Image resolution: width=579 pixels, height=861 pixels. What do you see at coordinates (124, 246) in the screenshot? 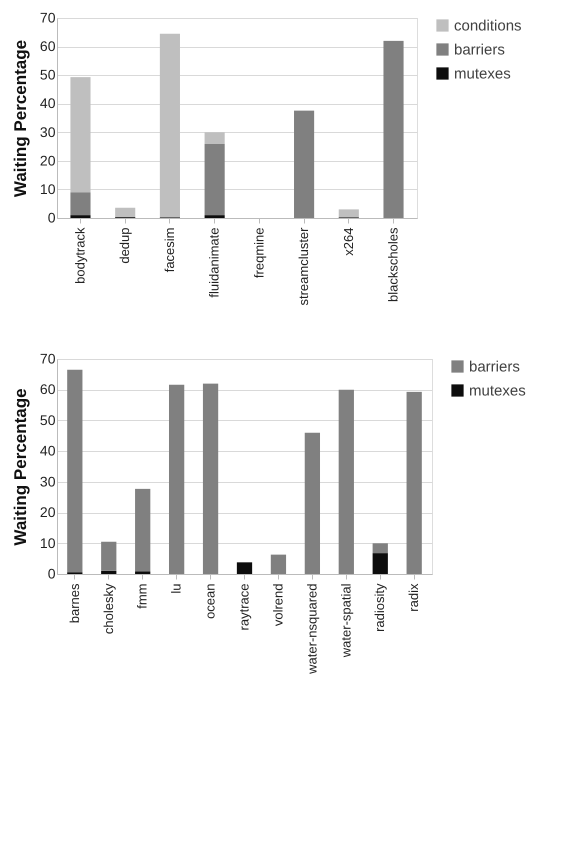
I see `x-tick-label: dedup` at bounding box center [124, 246].